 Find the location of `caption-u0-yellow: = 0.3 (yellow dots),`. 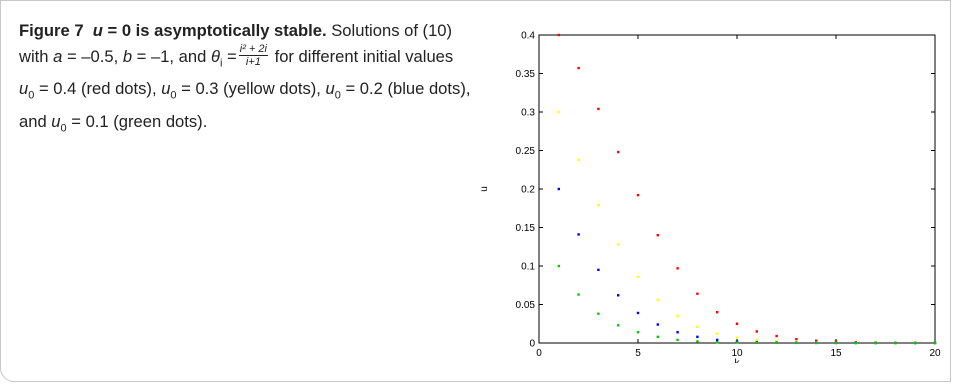

caption-u0-yellow: = 0.3 (yellow dots), is located at coordinates (251, 88).